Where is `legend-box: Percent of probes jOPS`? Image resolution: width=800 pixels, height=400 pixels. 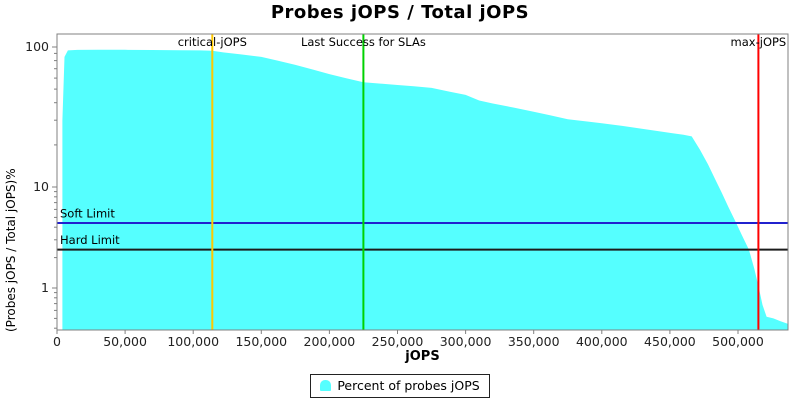
legend-box: Percent of probes jOPS is located at coordinates (400, 386).